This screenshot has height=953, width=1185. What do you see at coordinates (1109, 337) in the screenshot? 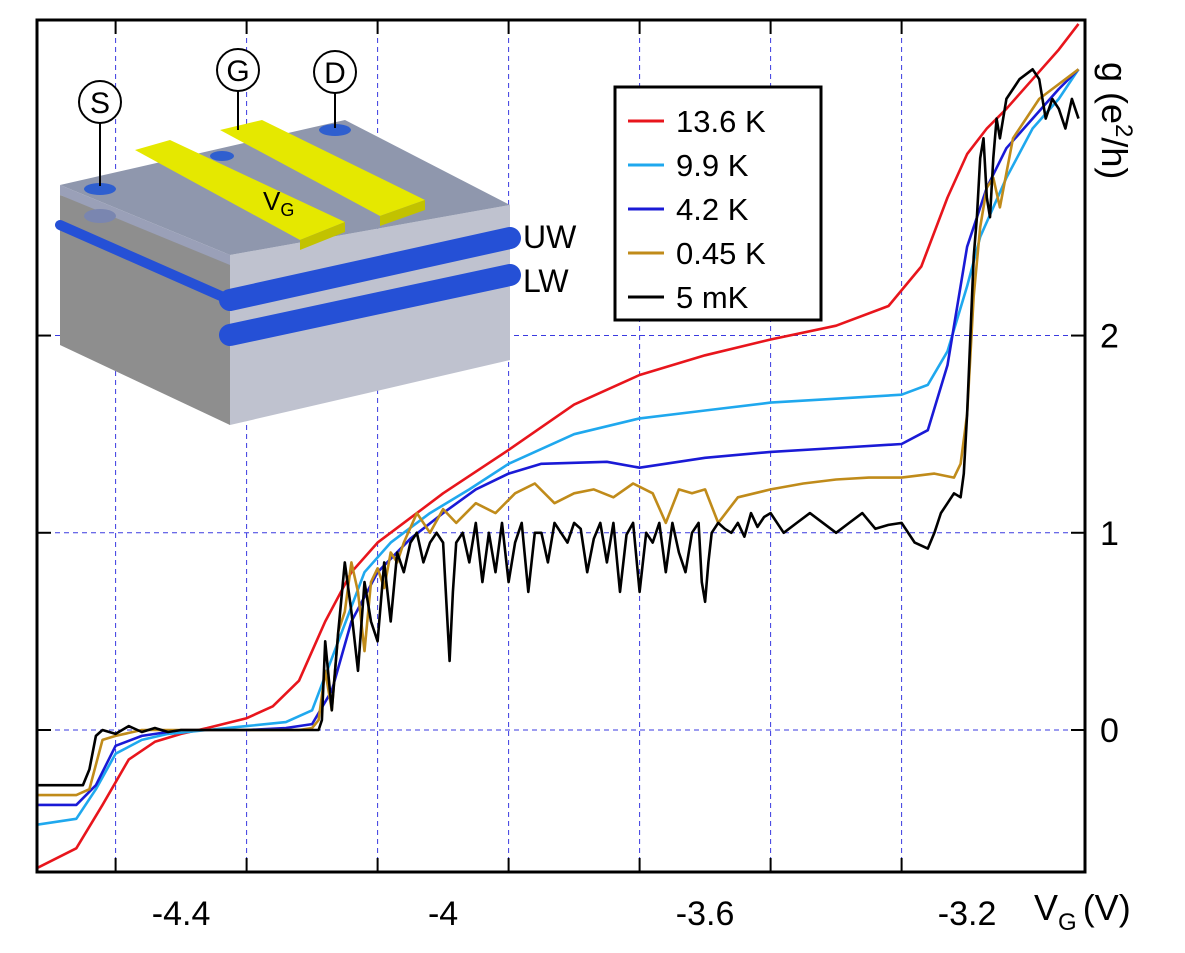
I see `y-tick-label: 2` at bounding box center [1109, 337].